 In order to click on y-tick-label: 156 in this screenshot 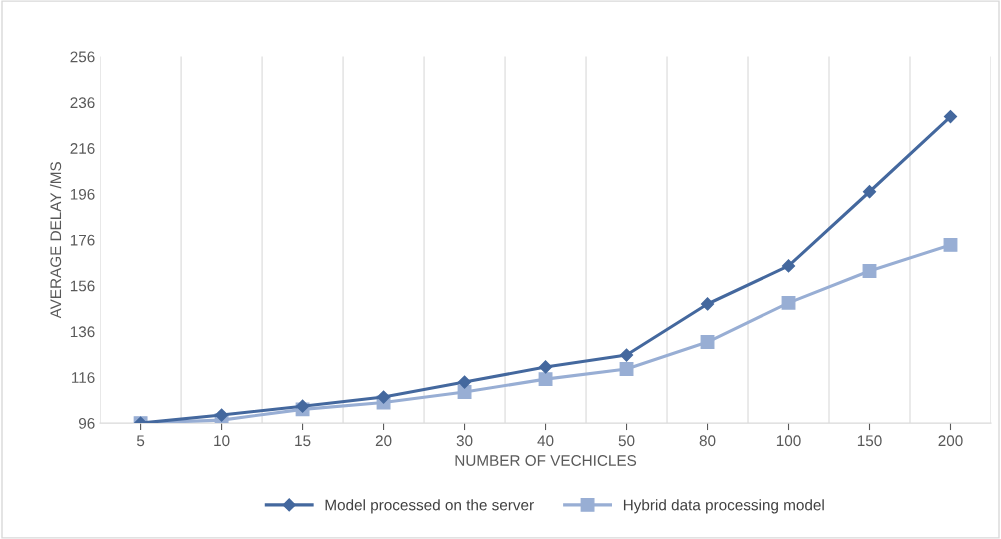, I will do `click(82, 286)`.